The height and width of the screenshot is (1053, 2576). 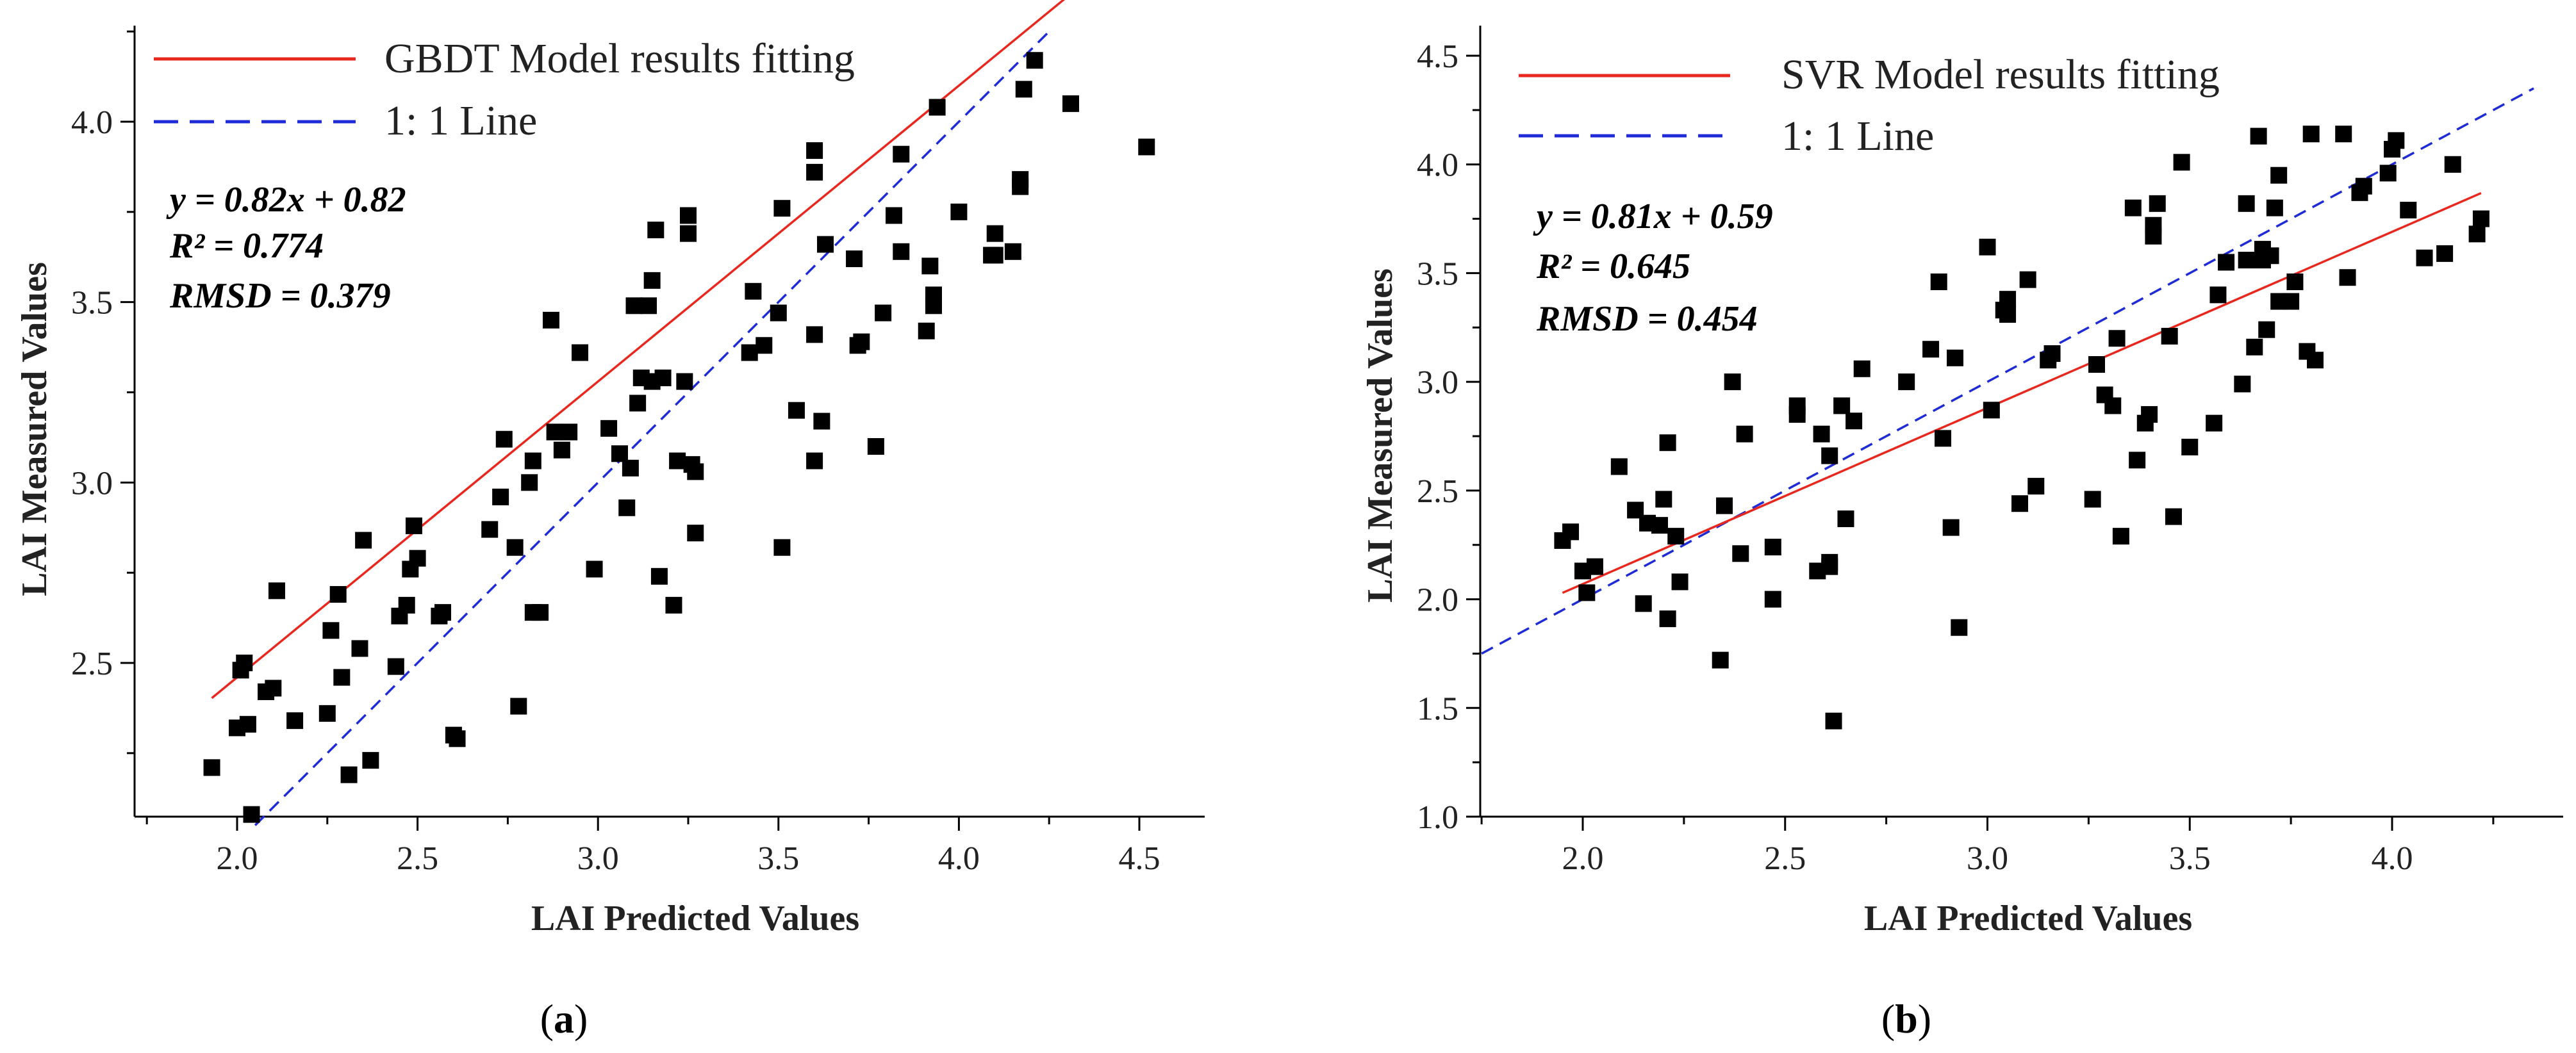 What do you see at coordinates (619, 58) in the screenshot?
I see `panel-a-legend-fit-label: GBDT Model results fitting` at bounding box center [619, 58].